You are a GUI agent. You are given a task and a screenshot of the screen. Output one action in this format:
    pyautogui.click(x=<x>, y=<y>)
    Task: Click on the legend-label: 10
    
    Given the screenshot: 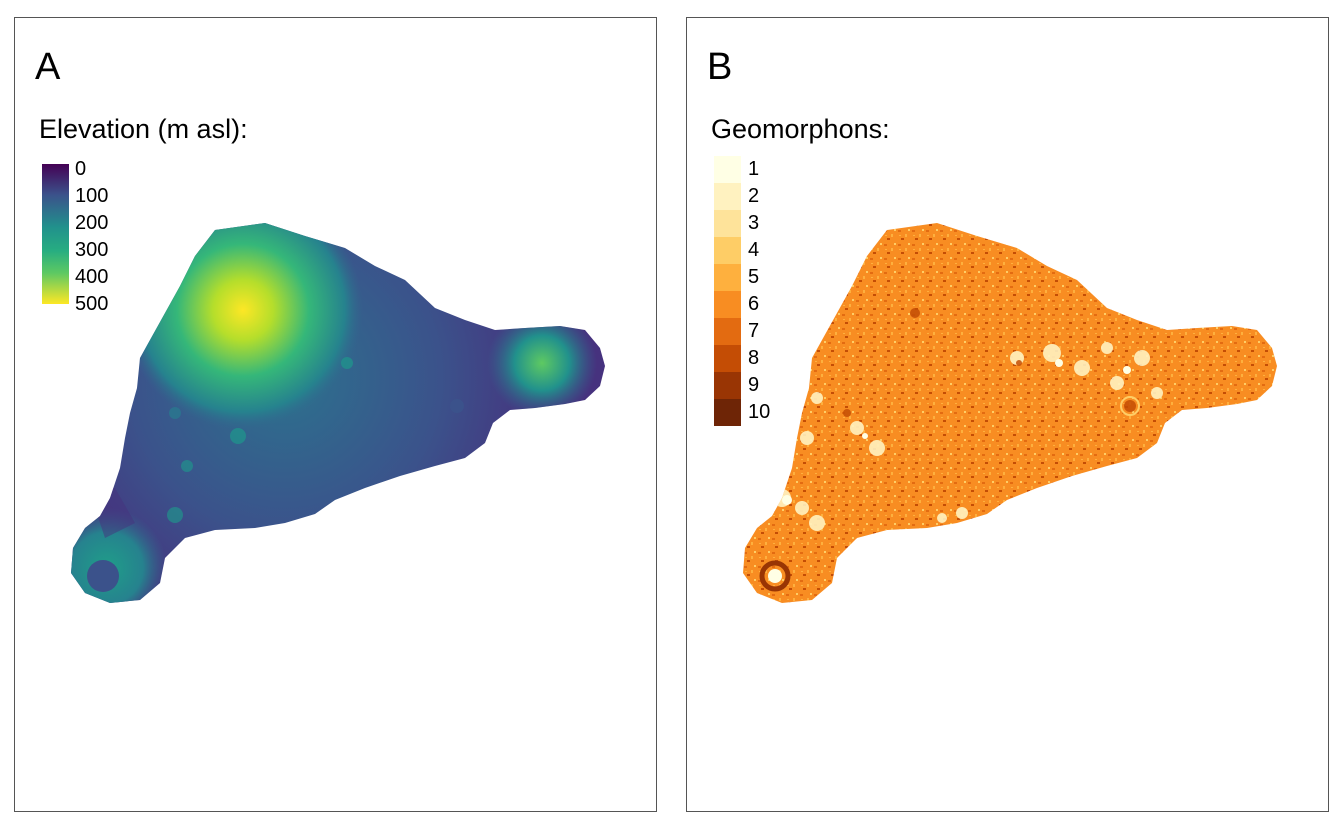 What is the action you would take?
    pyautogui.click(x=759, y=412)
    